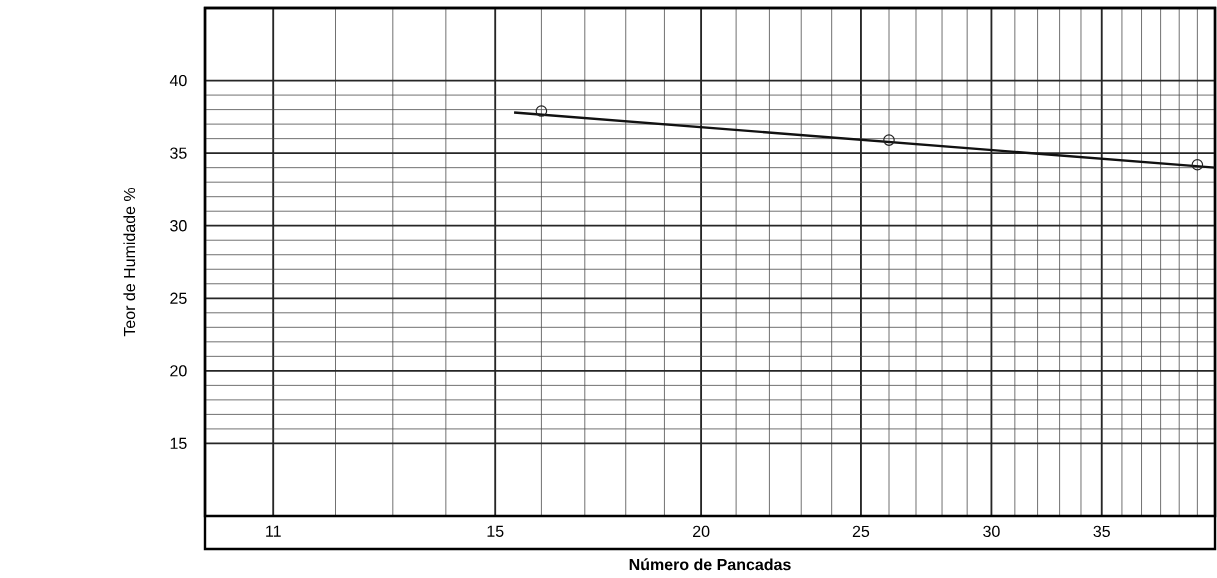 This screenshot has height=578, width=1217. I want to click on x-tick-label: 30, so click(991, 531).